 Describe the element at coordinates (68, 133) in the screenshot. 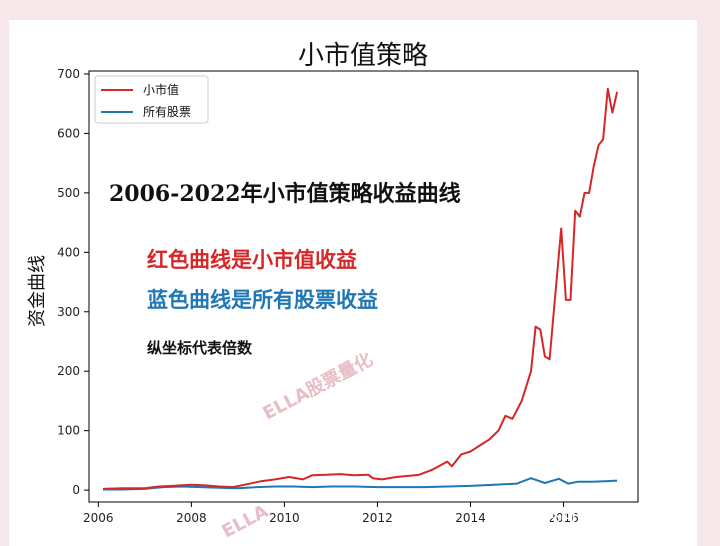

I see `y-tick-label: 600` at that location.